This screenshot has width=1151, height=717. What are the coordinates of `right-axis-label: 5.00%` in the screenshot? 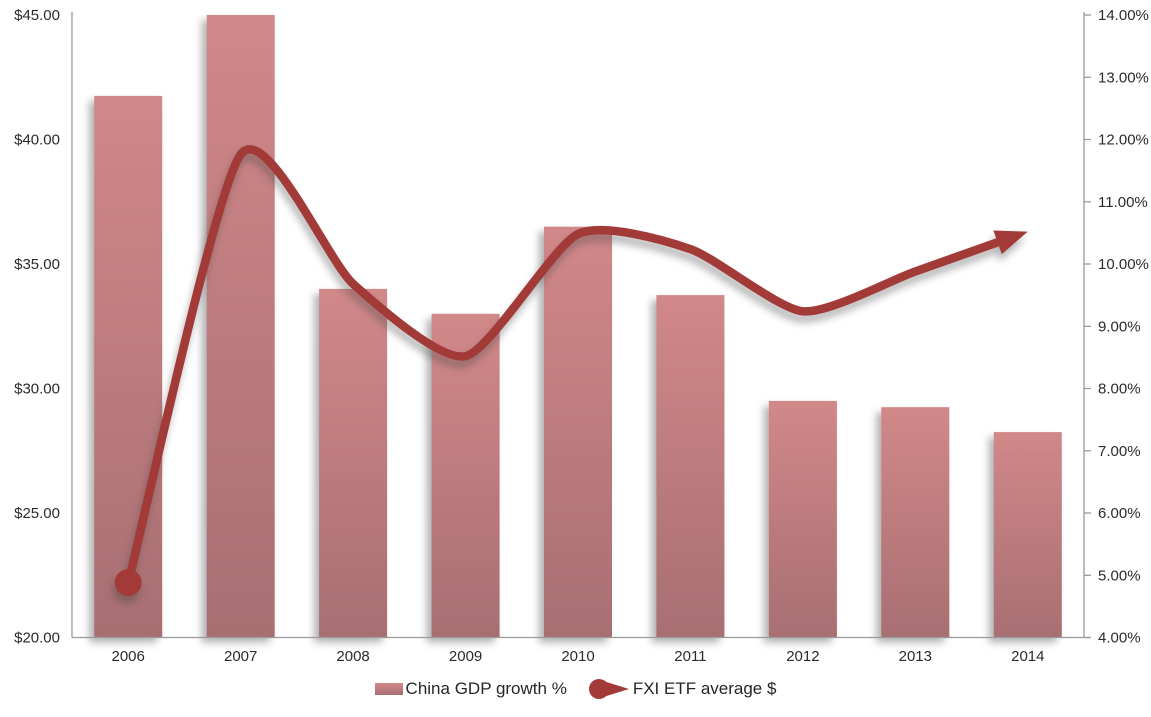 It's located at (1119, 575).